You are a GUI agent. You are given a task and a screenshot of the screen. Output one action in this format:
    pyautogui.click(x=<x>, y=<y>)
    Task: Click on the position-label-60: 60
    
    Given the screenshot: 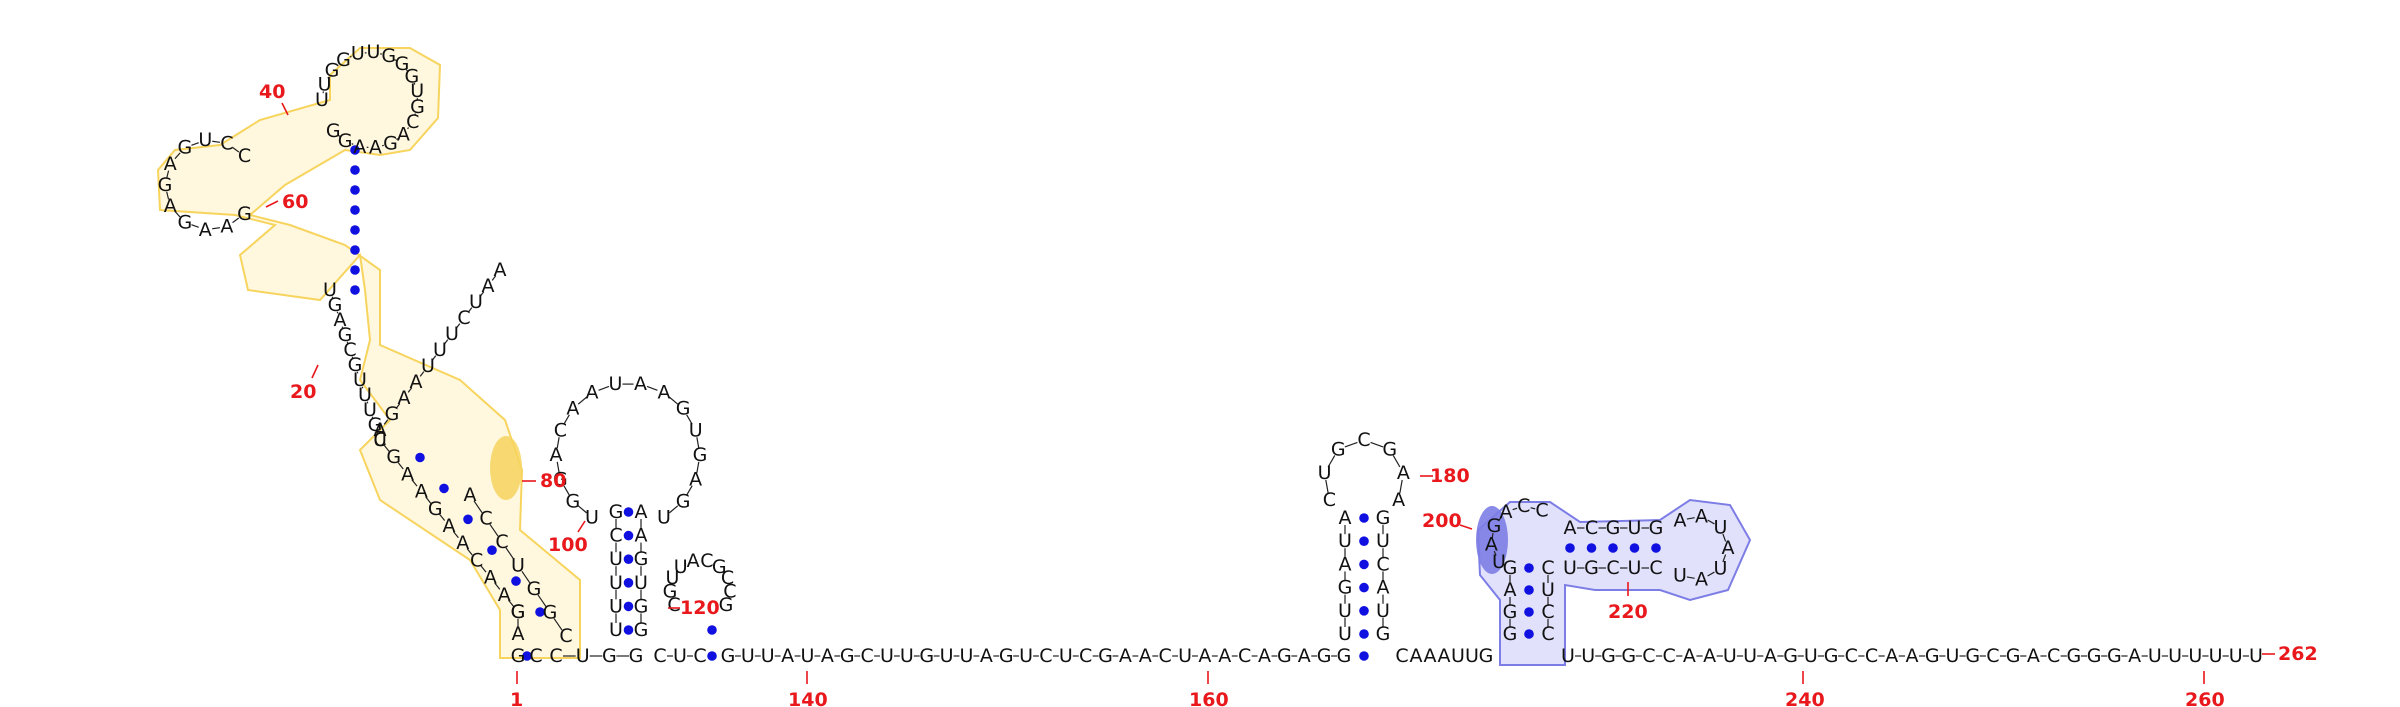 What is the action you would take?
    pyautogui.click(x=295, y=202)
    